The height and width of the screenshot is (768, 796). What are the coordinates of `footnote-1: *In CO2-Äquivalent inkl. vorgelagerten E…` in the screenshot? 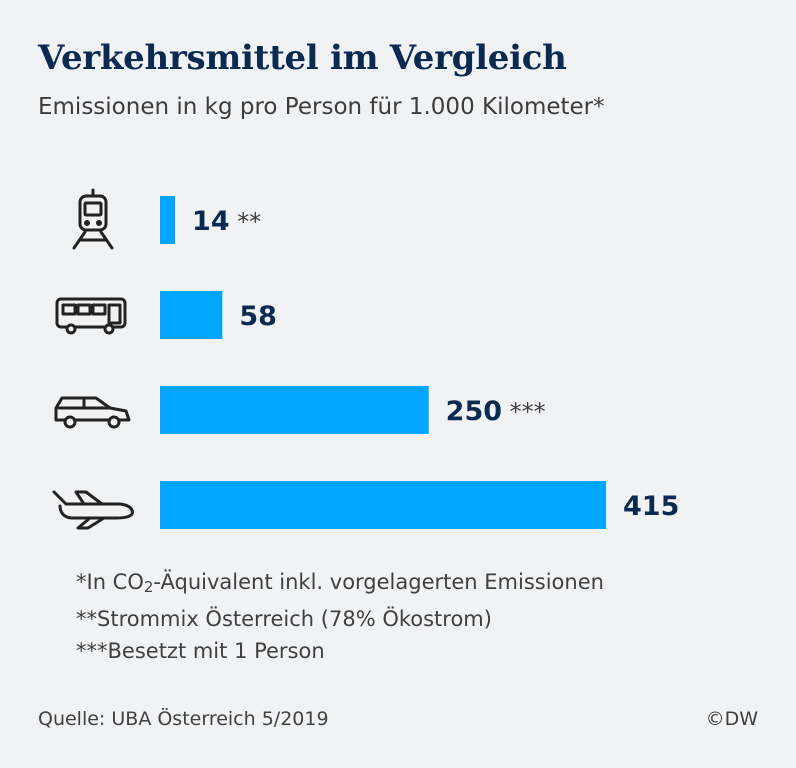 It's located at (340, 584).